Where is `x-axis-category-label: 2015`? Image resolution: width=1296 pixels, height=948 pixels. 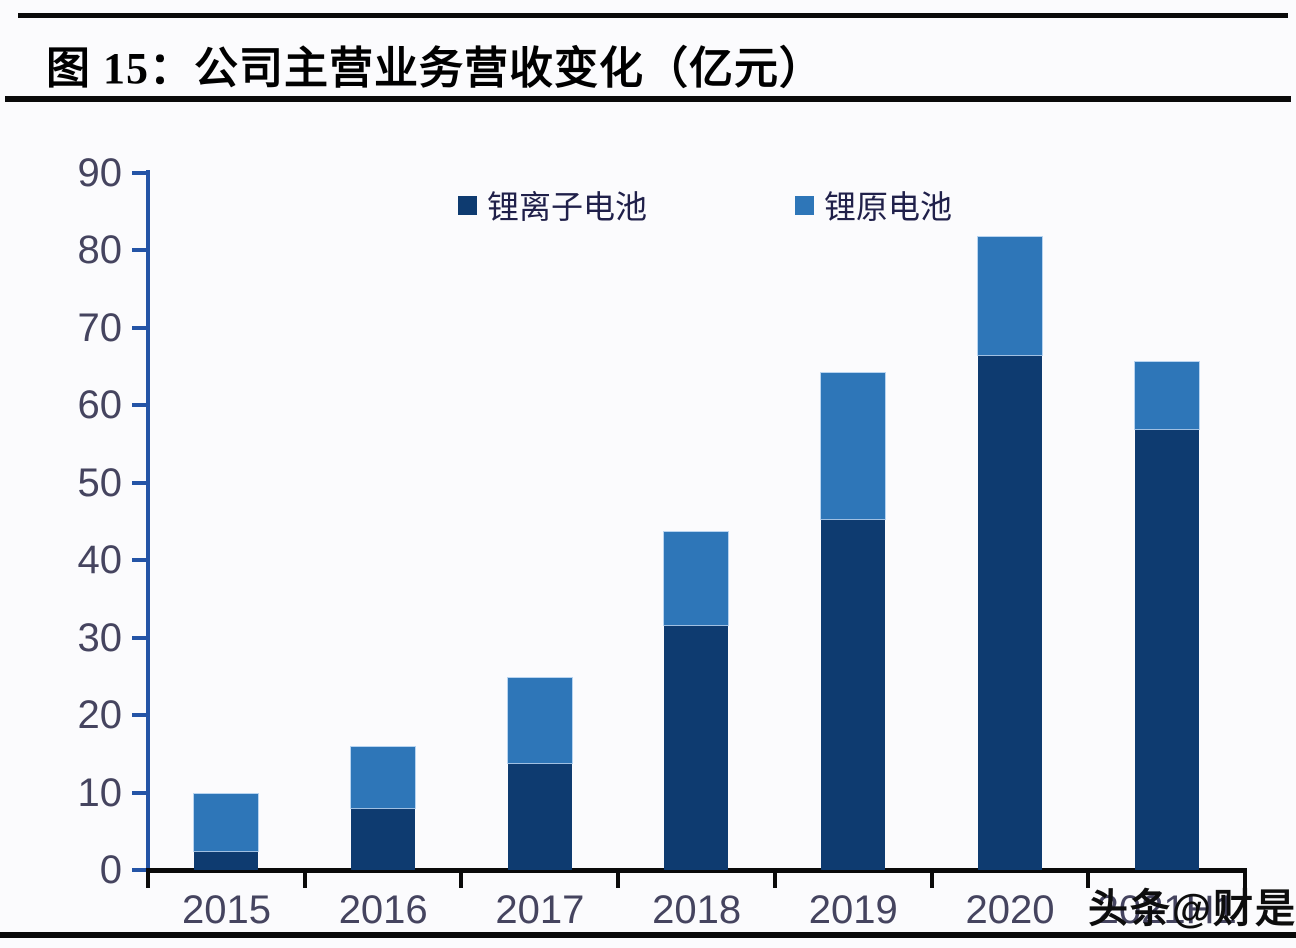 x-axis-category-label: 2015 is located at coordinates (226, 910).